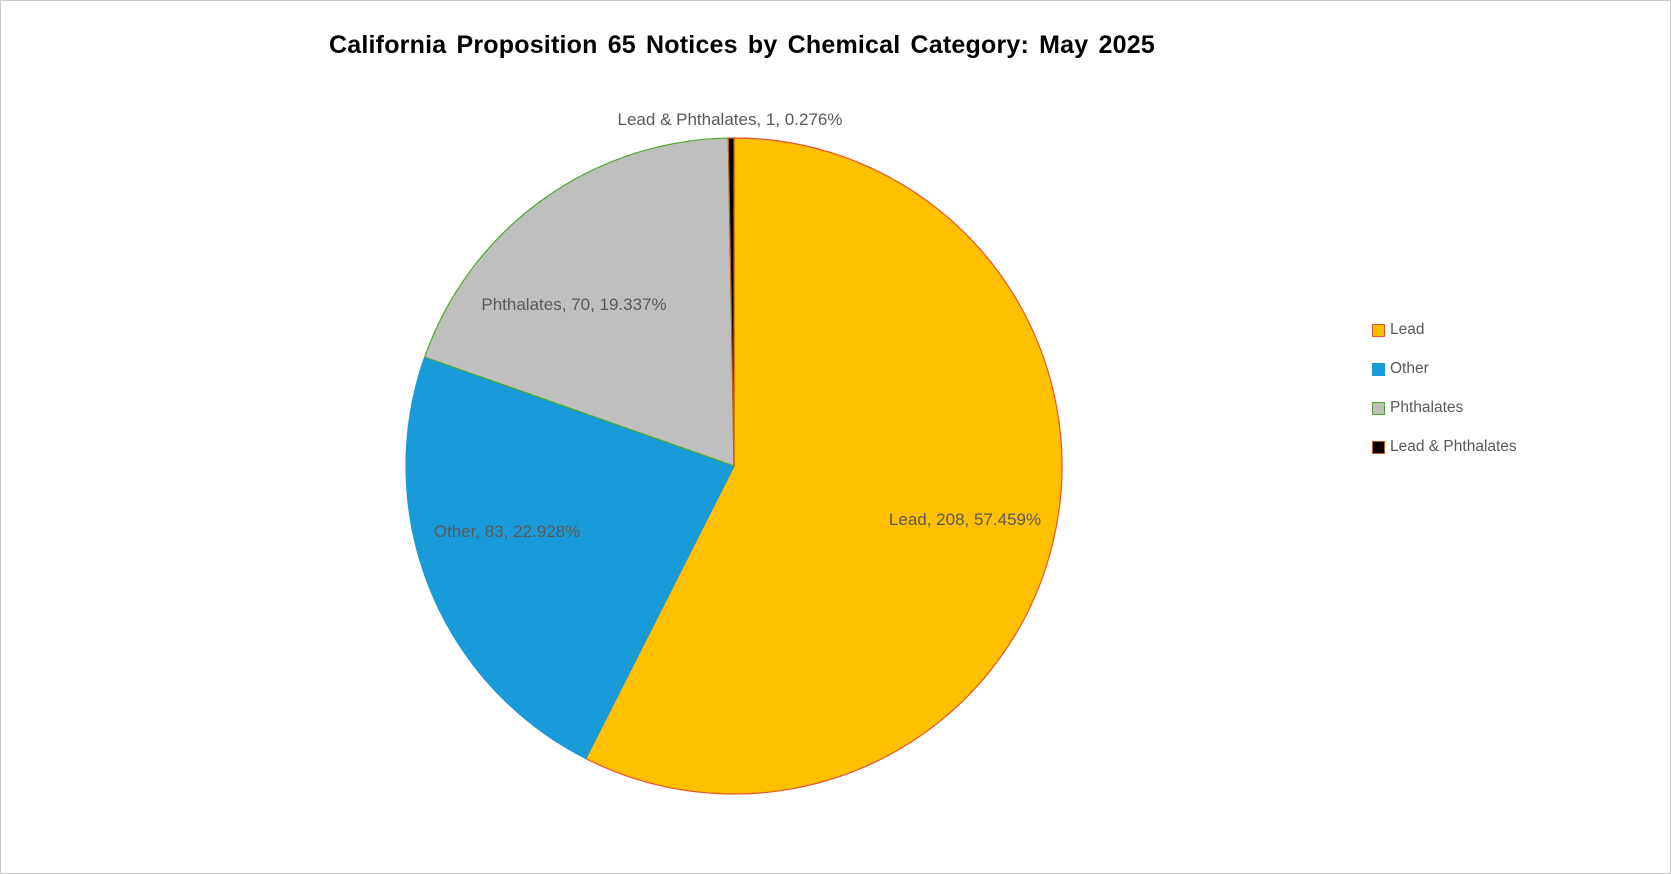  What do you see at coordinates (1407, 329) in the screenshot?
I see `legend-label-lead: Lead` at bounding box center [1407, 329].